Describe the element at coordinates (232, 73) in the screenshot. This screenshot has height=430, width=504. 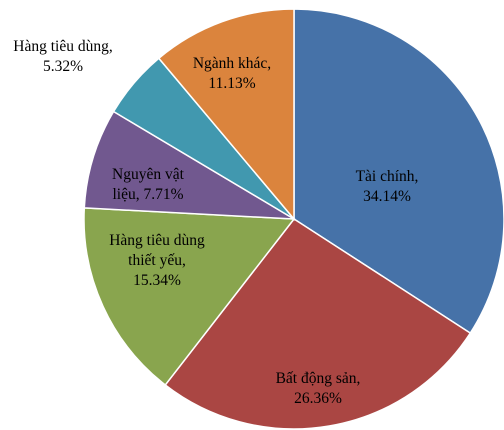
I see `slice-label-6: Ngành khác, 11.13%` at that location.